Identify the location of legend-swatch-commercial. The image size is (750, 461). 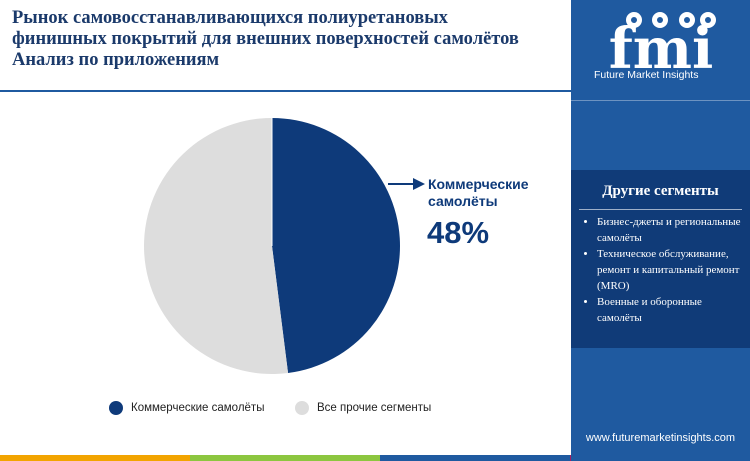
(116, 408).